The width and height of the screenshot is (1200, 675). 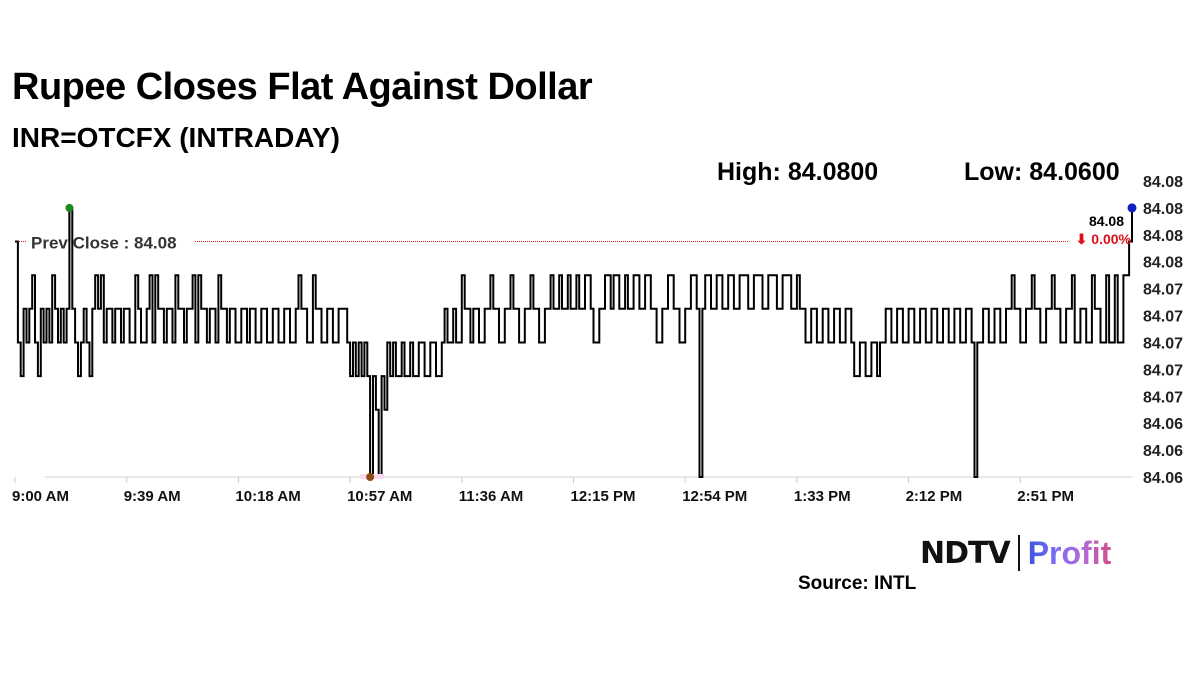 What do you see at coordinates (1132, 208) in the screenshot?
I see `last-marker` at bounding box center [1132, 208].